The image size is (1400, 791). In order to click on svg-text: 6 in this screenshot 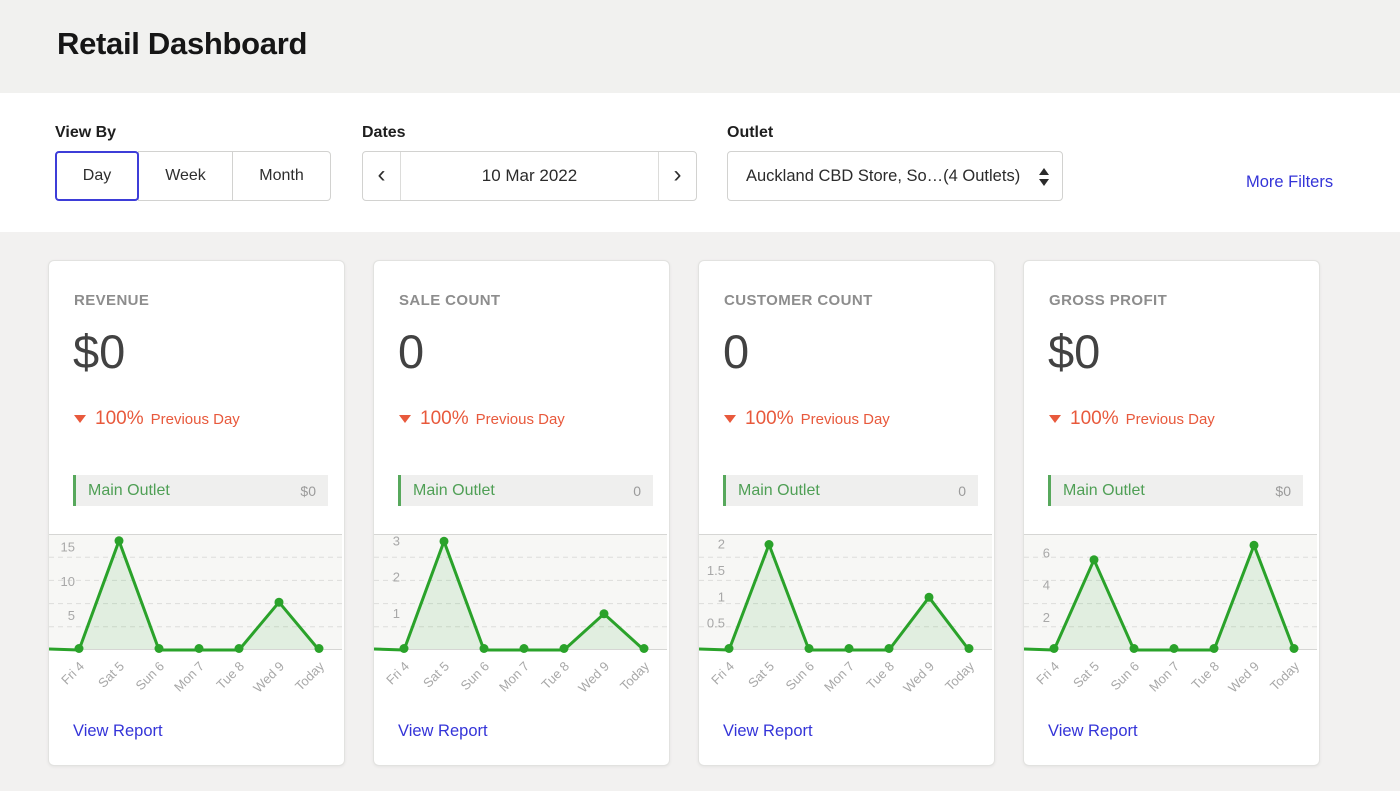, I will do `click(1046, 552)`.